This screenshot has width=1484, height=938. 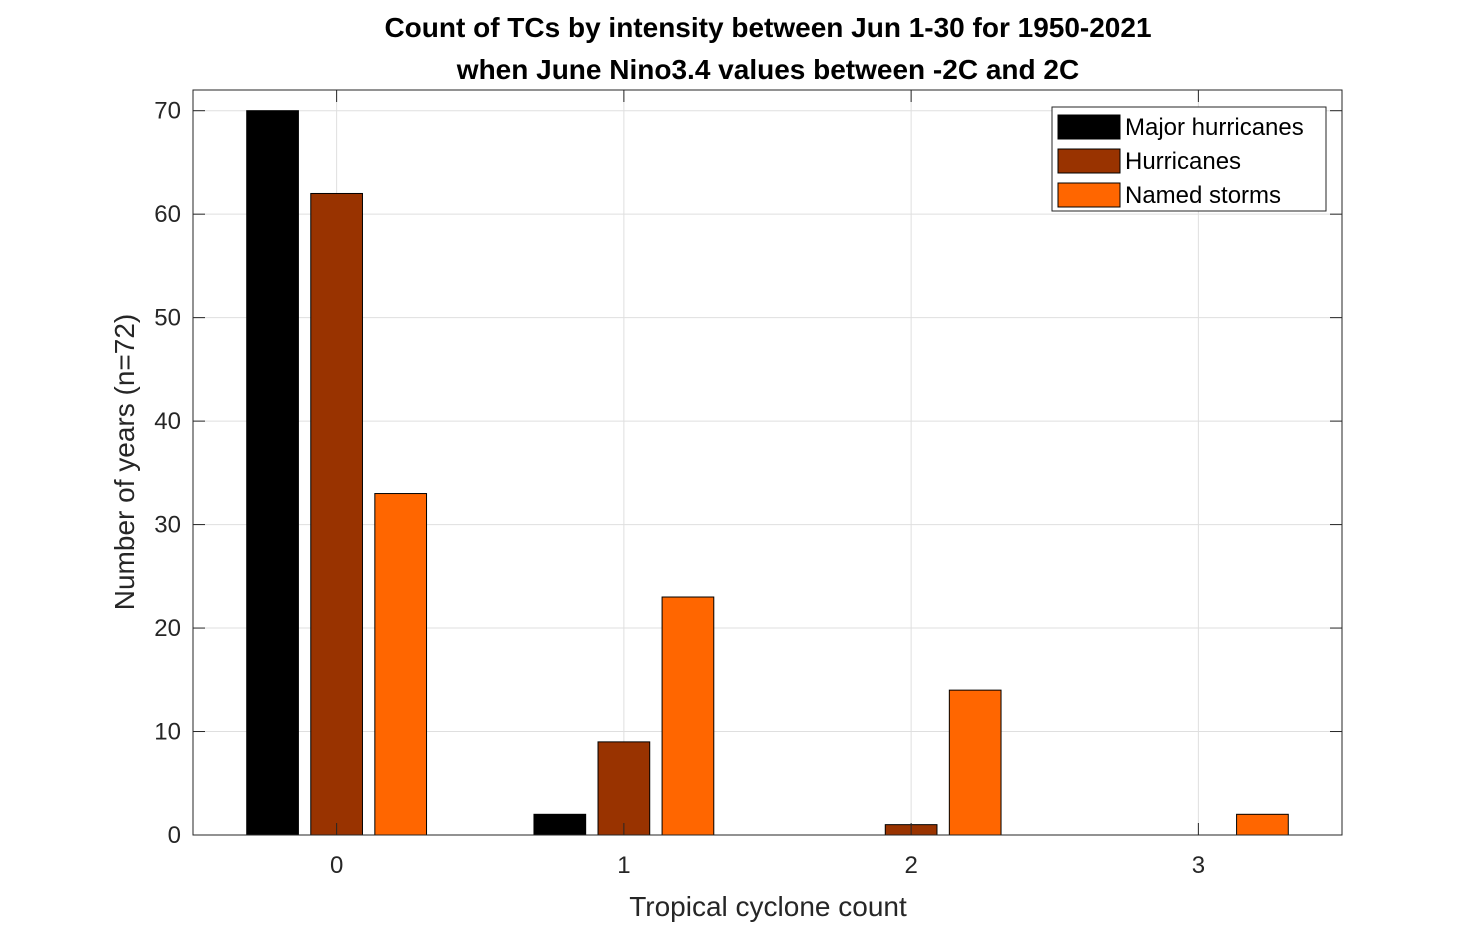 I want to click on y-tick-label: 40, so click(x=167, y=421).